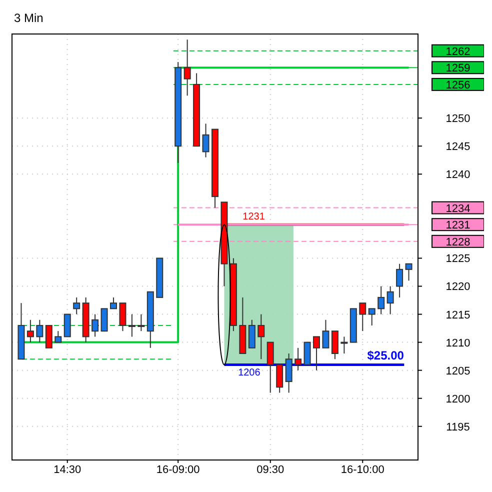  I want to click on ref-line-label: 1228, so click(458, 242).